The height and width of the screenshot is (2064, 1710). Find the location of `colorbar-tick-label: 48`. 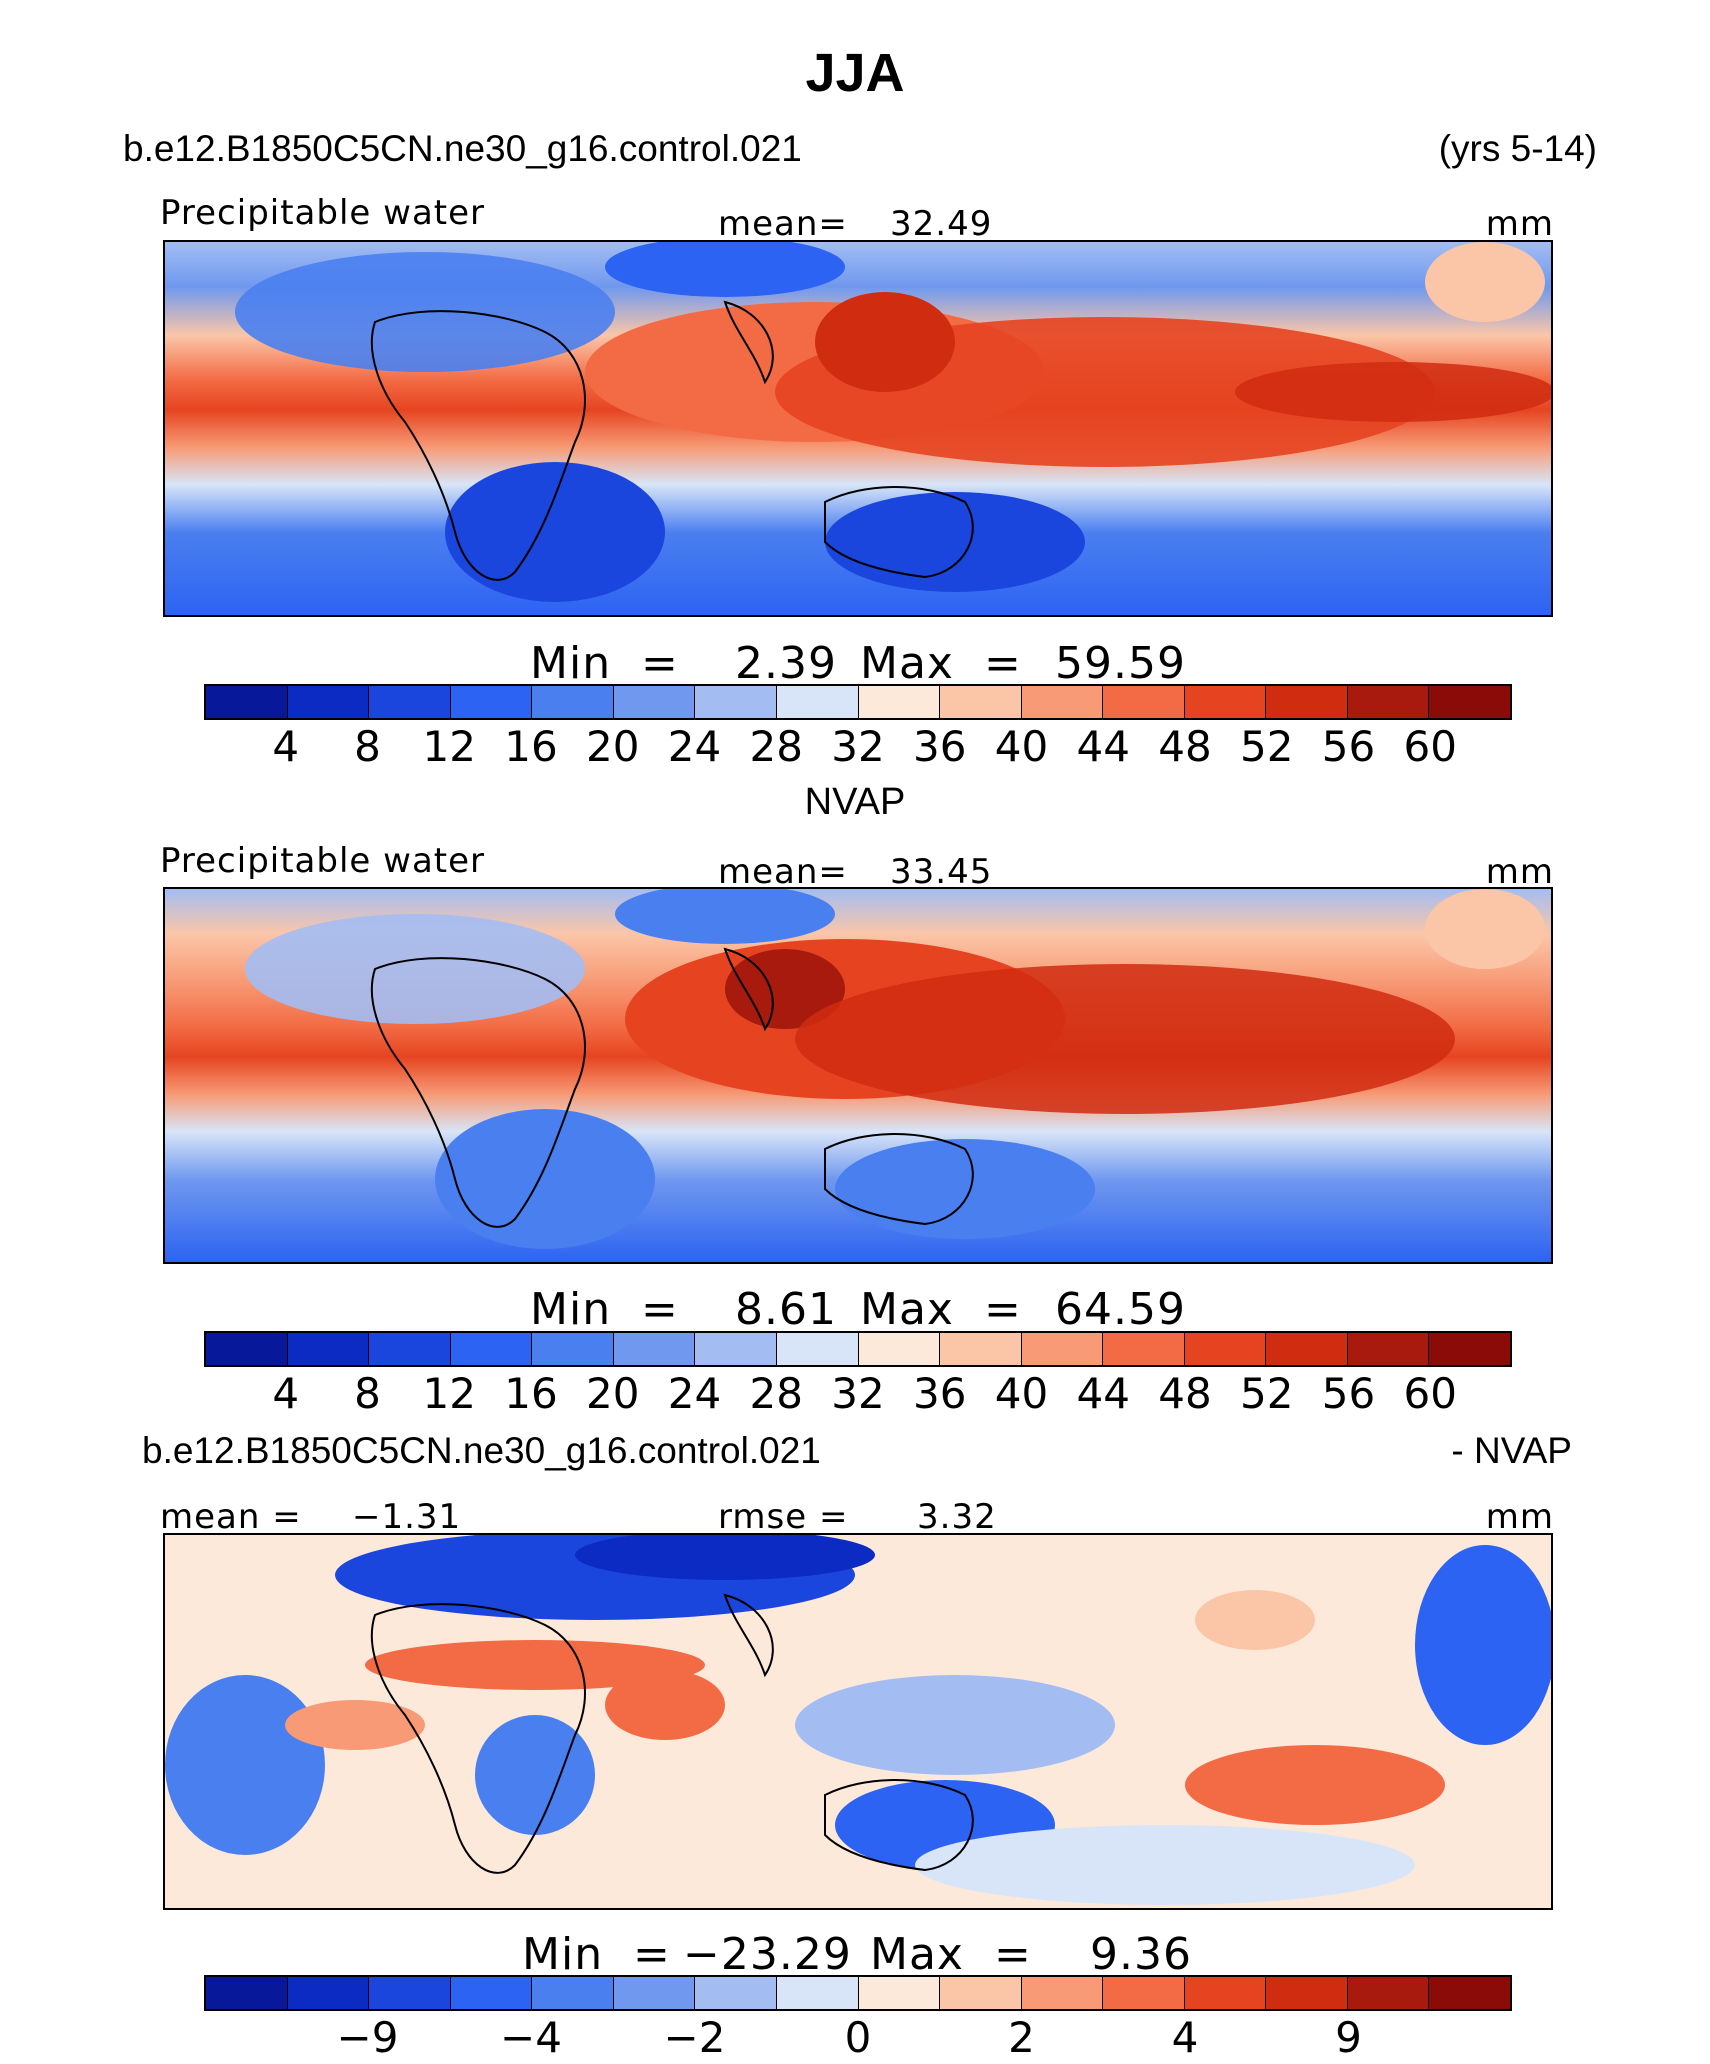

colorbar-tick-label: 48 is located at coordinates (1185, 746).